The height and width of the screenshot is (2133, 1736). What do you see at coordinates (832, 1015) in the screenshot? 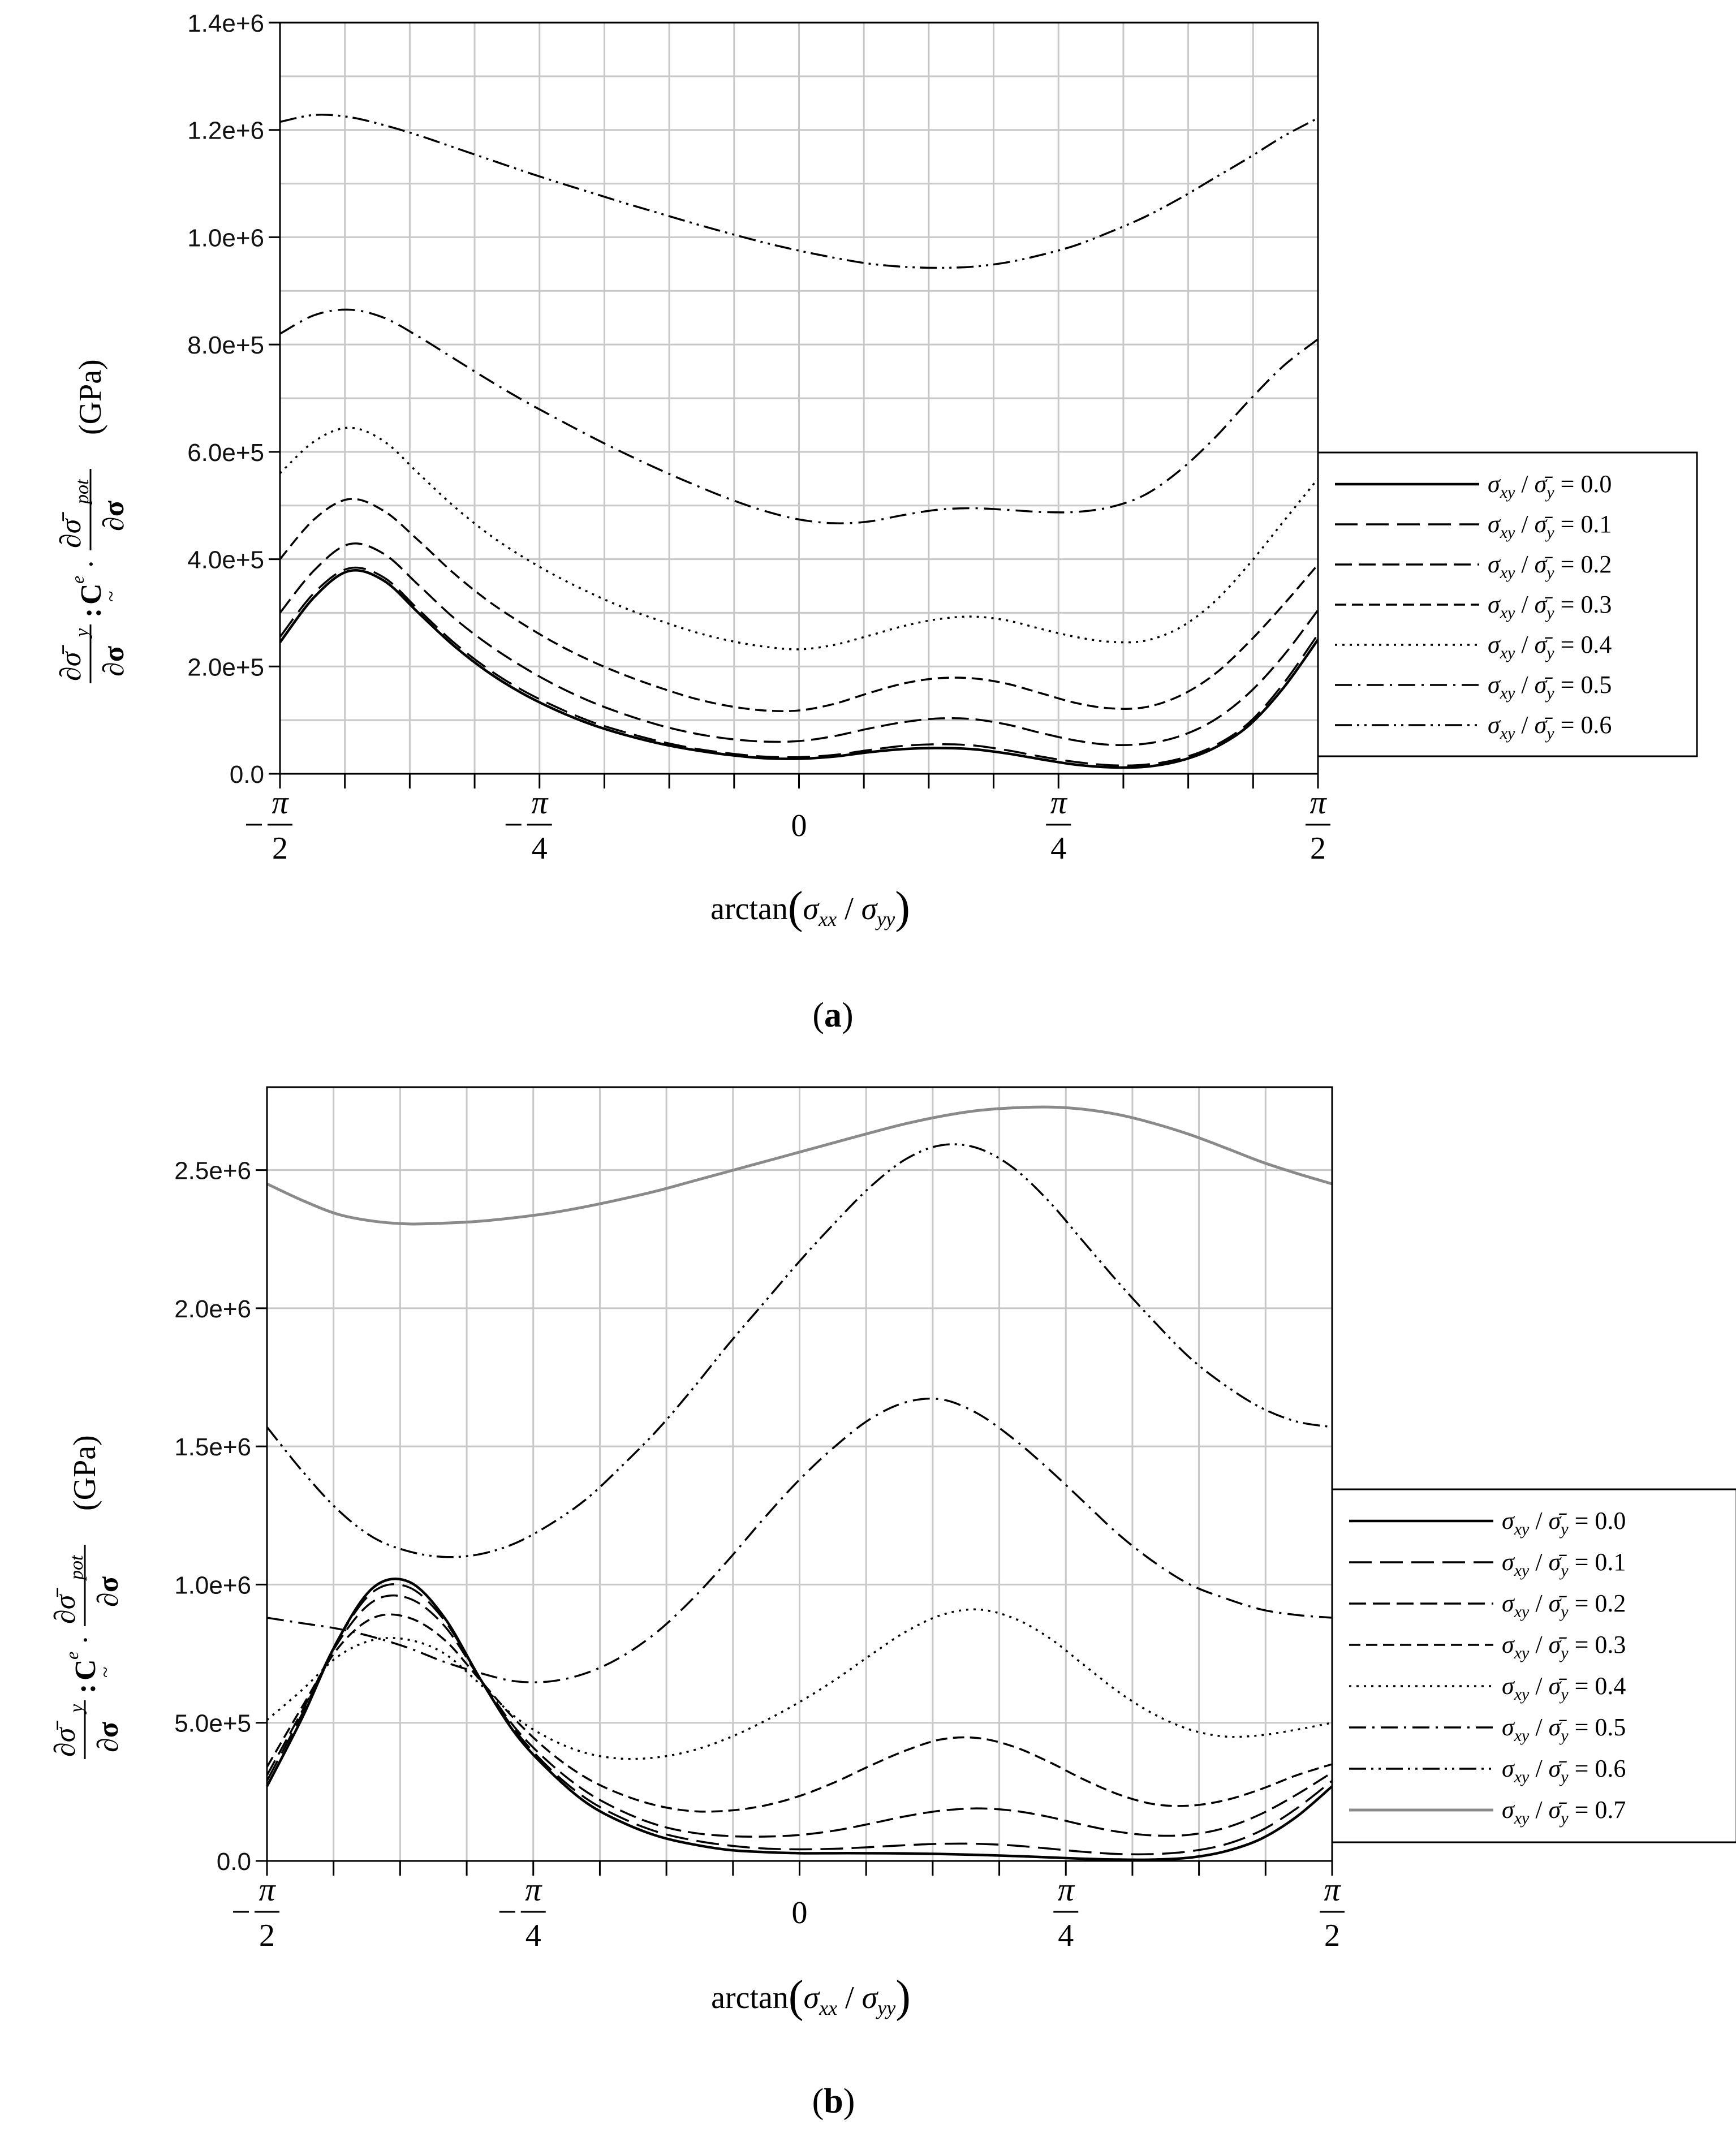
I see `panel-label: (a)` at bounding box center [832, 1015].